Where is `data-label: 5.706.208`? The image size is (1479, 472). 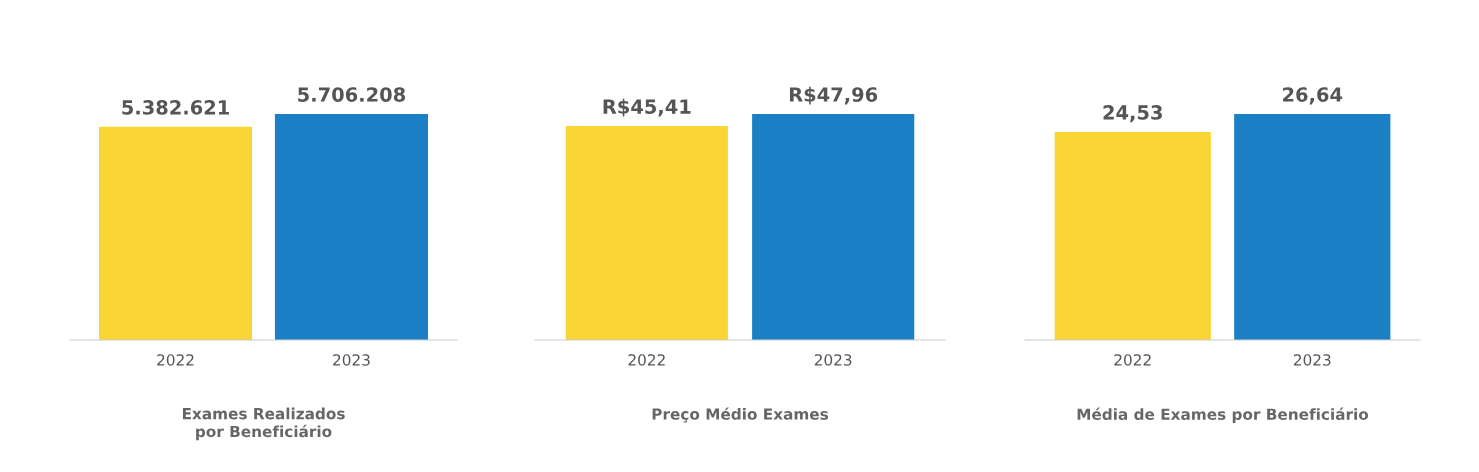 data-label: 5.706.208 is located at coordinates (351, 94).